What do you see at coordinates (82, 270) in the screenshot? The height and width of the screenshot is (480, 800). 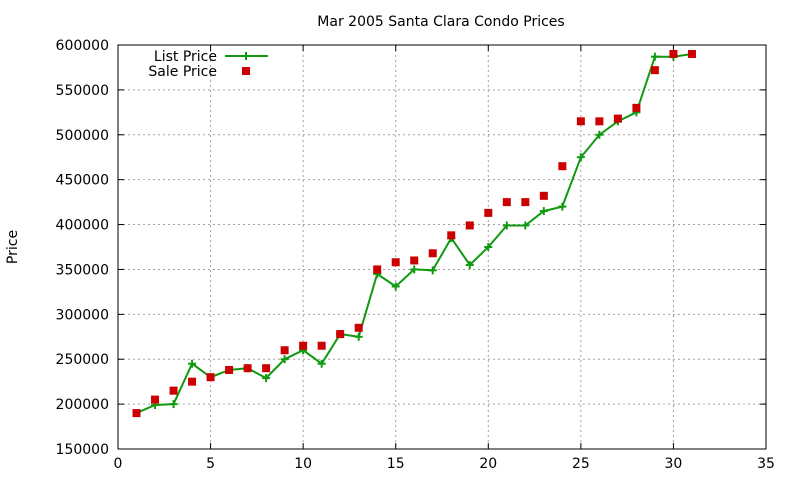 I see `y-tick-label-350000: 350000` at bounding box center [82, 270].